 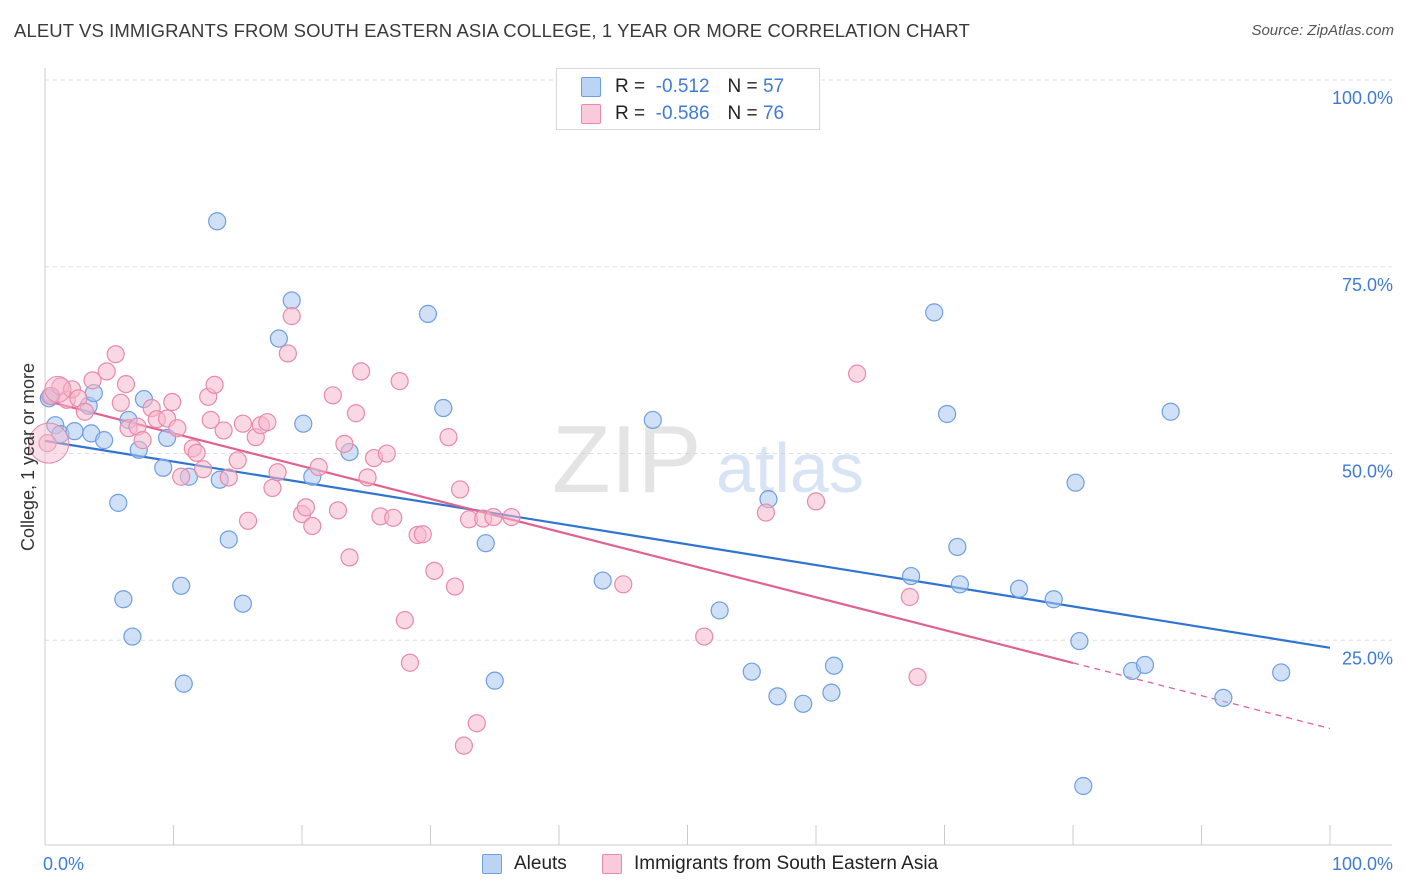 What do you see at coordinates (790, 468) in the screenshot?
I see `watermark-atlas: atlas` at bounding box center [790, 468].